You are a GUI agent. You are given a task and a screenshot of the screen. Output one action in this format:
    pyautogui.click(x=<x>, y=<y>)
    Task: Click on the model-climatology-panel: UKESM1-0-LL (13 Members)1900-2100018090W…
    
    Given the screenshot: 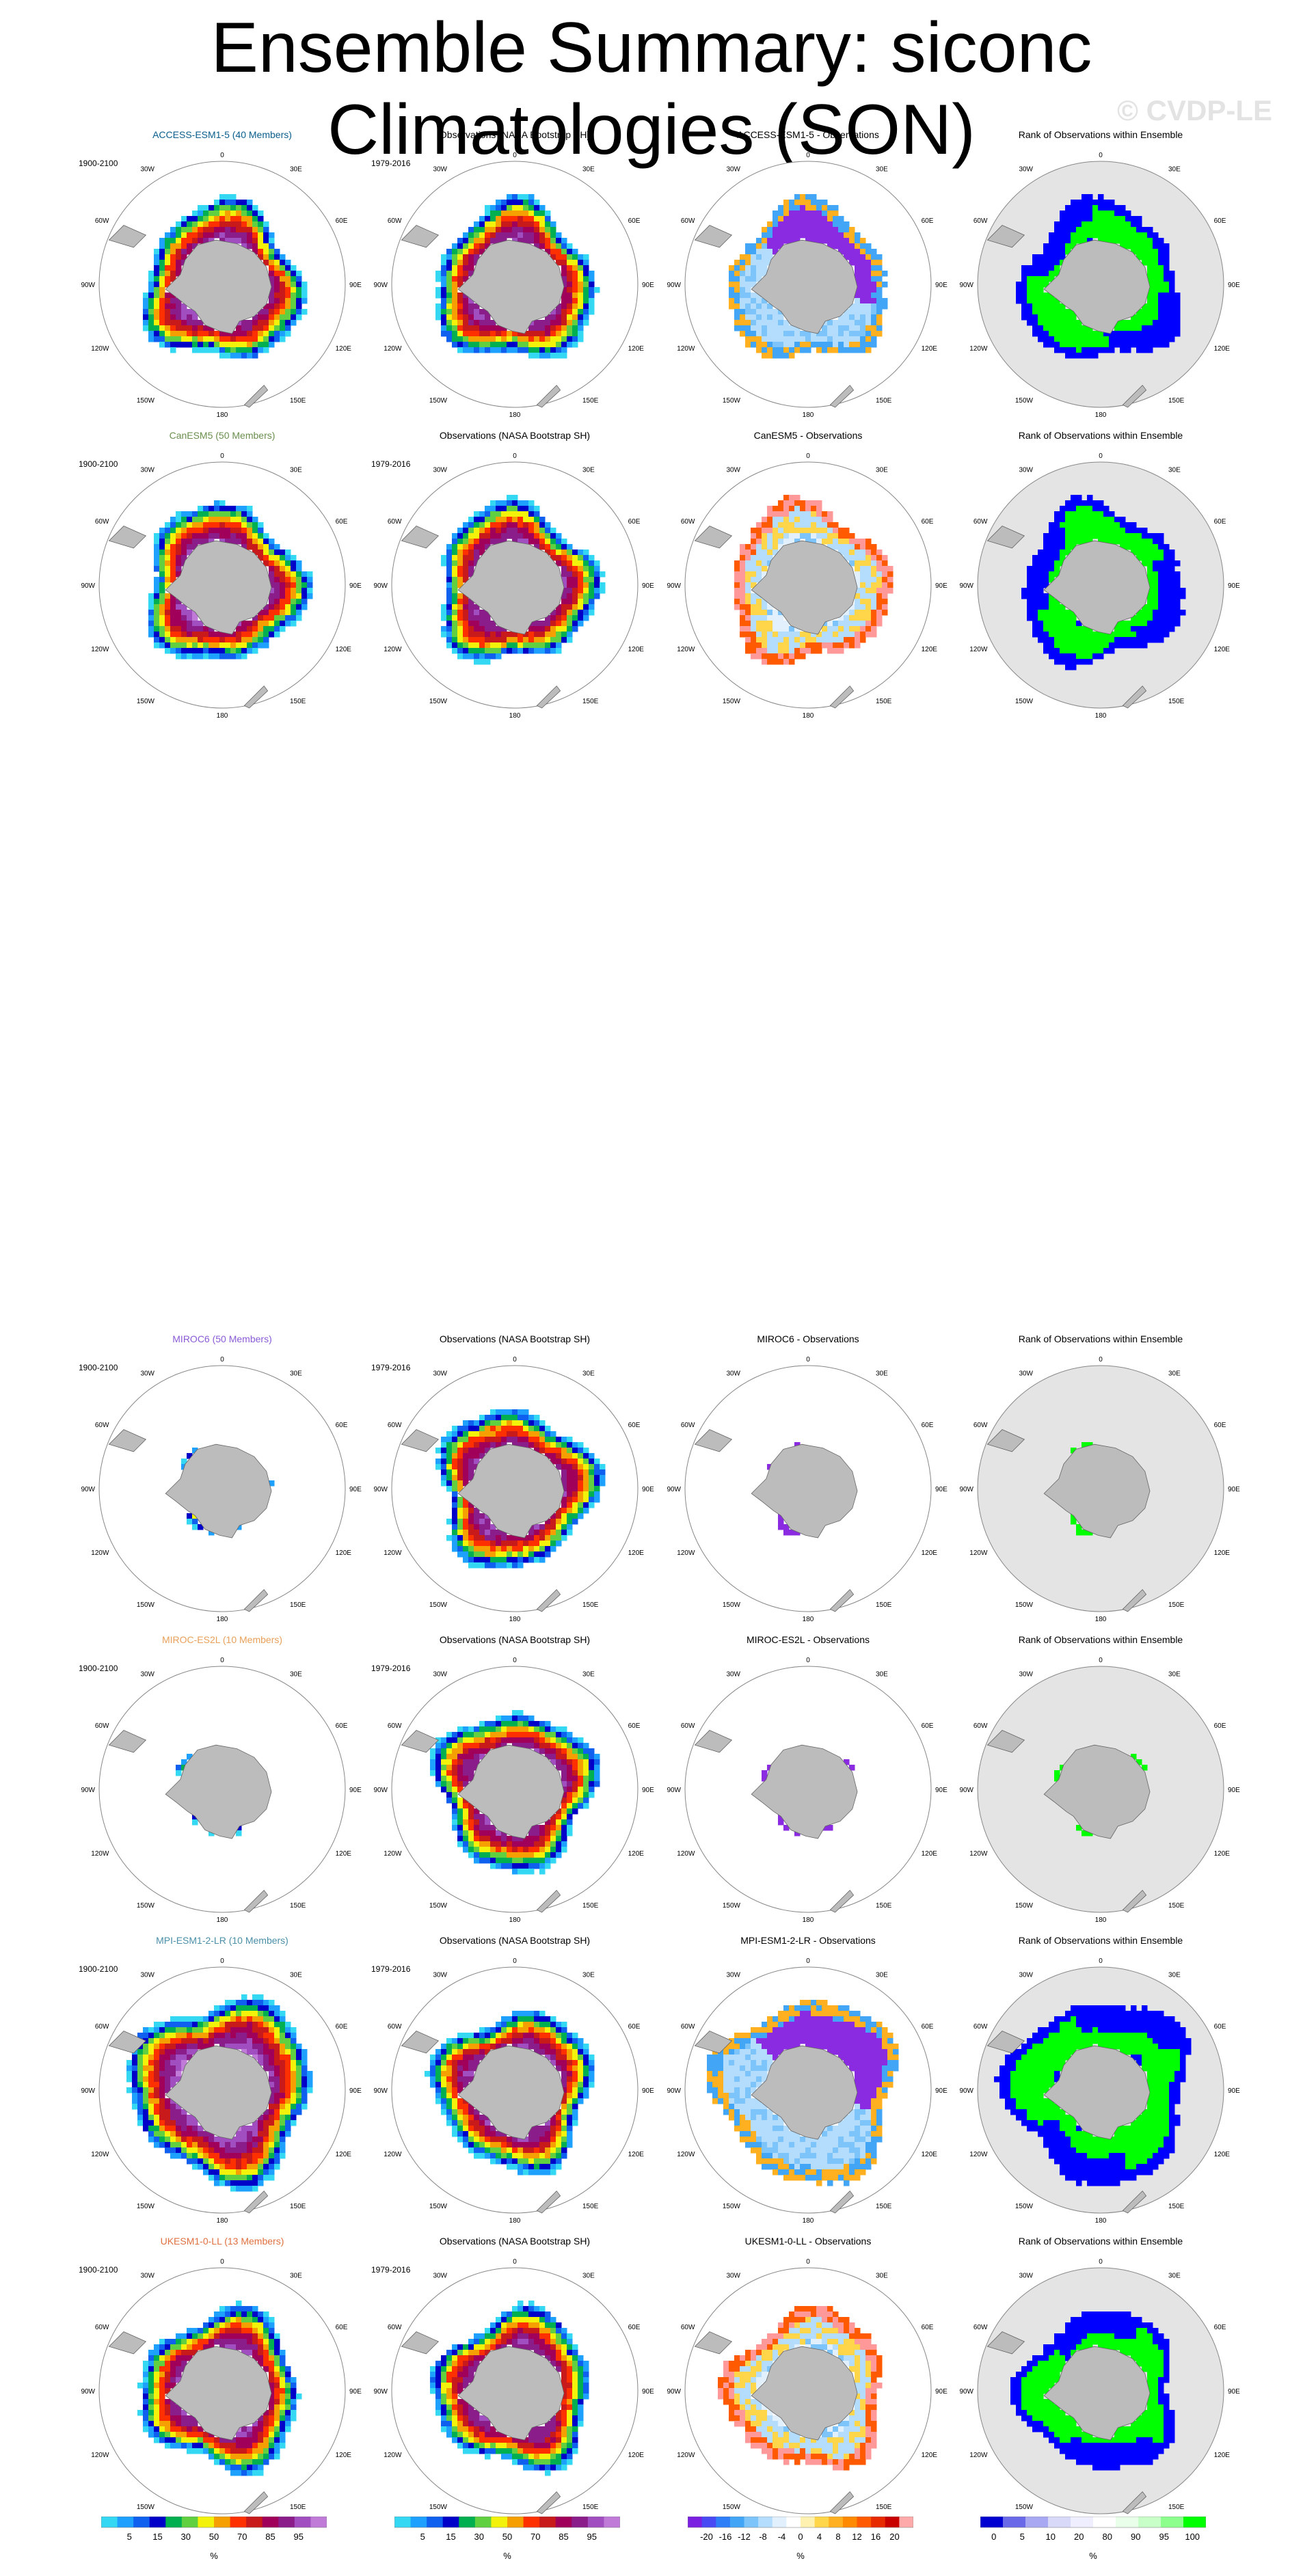 What is the action you would take?
    pyautogui.click(x=222, y=2386)
    